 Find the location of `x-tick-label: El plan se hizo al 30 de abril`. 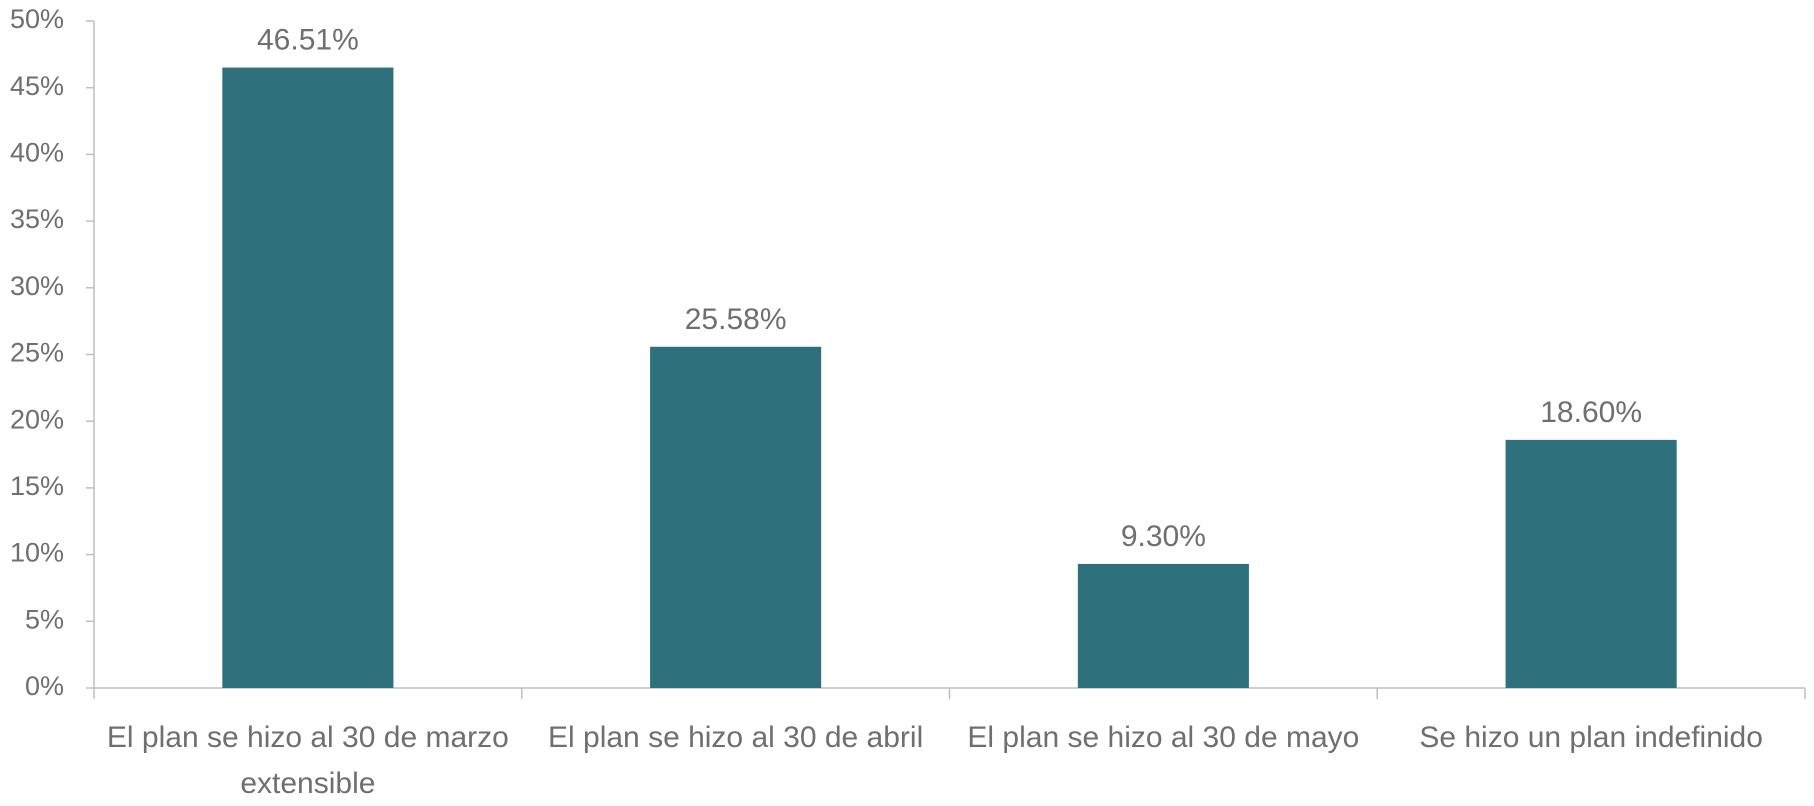

x-tick-label: El plan se hizo al 30 de abril is located at coordinates (735, 737).